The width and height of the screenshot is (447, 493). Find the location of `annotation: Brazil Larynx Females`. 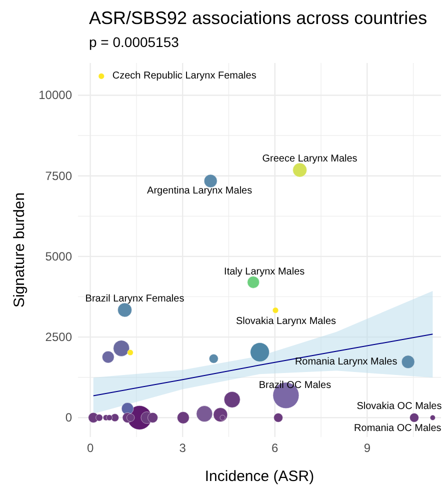

annotation: Brazil Larynx Females is located at coordinates (134, 298).